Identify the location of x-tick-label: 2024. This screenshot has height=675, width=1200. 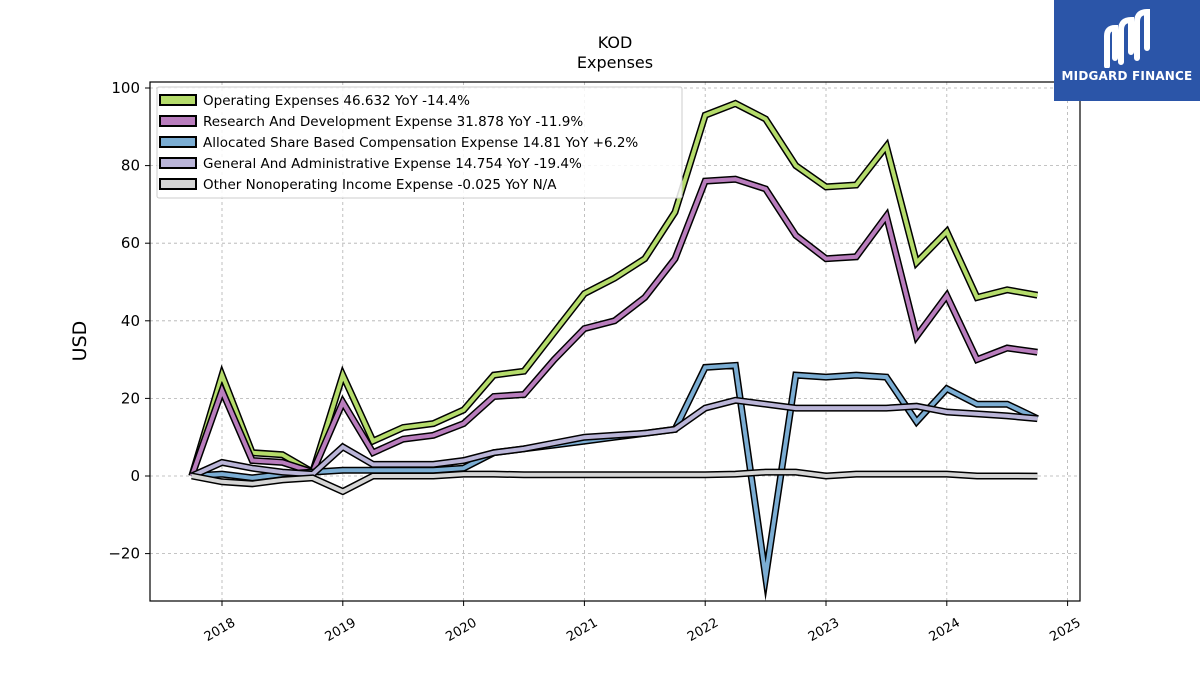
(945, 630).